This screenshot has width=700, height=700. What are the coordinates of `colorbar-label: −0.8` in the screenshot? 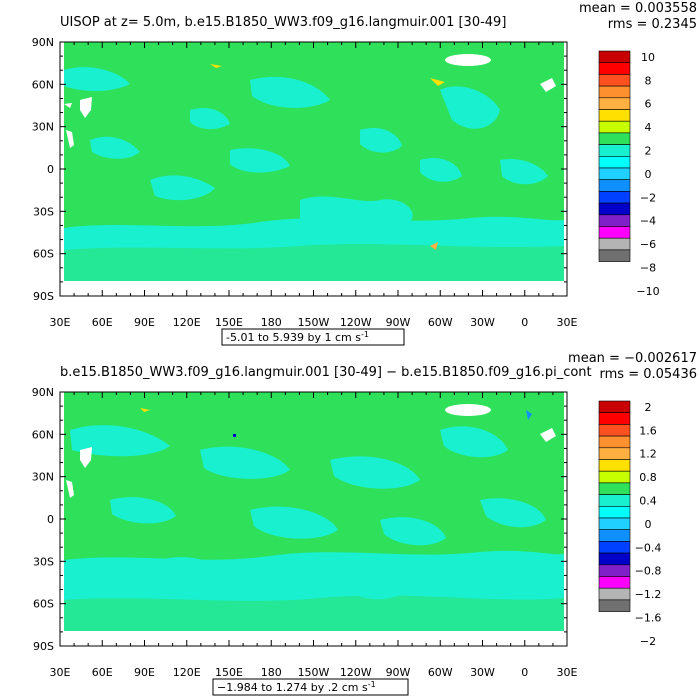 It's located at (648, 571).